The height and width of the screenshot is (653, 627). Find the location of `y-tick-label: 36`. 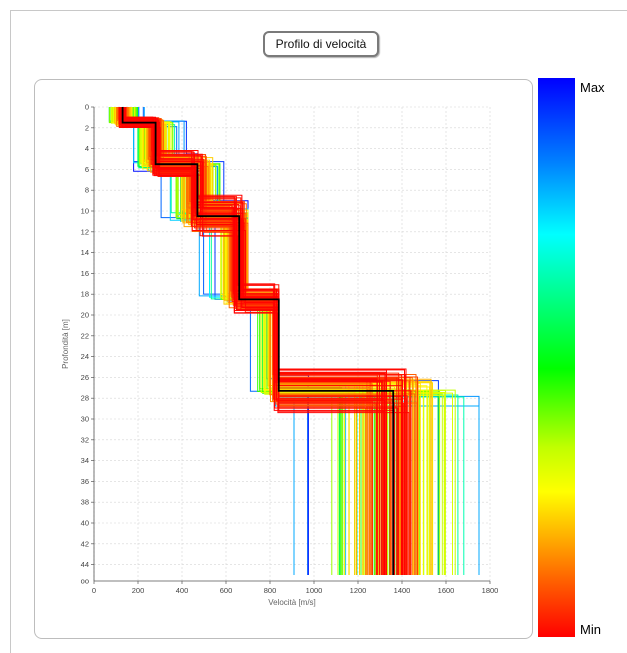

y-tick-label: 36 is located at coordinates (85, 481).